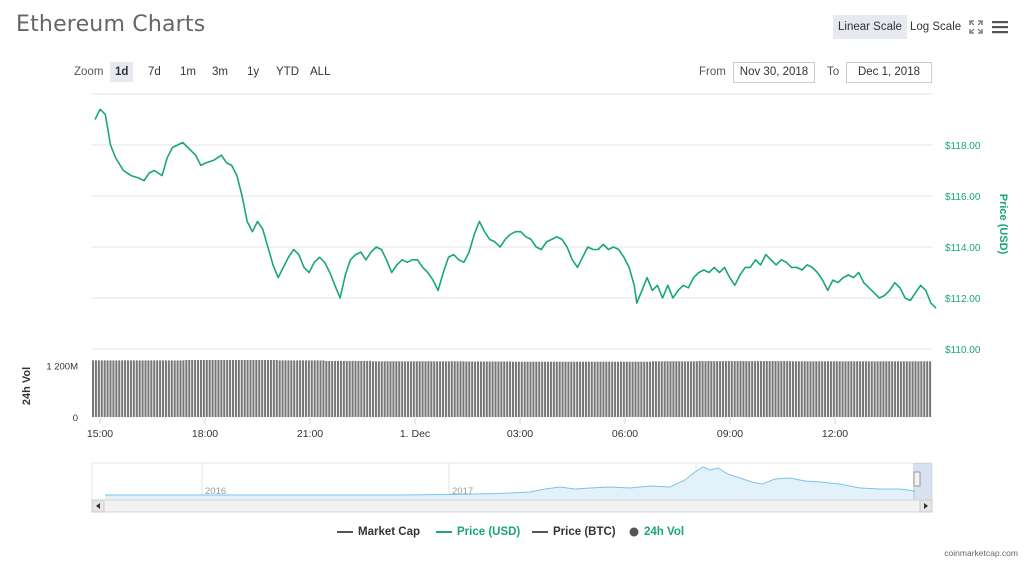  Describe the element at coordinates (664, 532) in the screenshot. I see `legend-label: 24h Vol` at that location.